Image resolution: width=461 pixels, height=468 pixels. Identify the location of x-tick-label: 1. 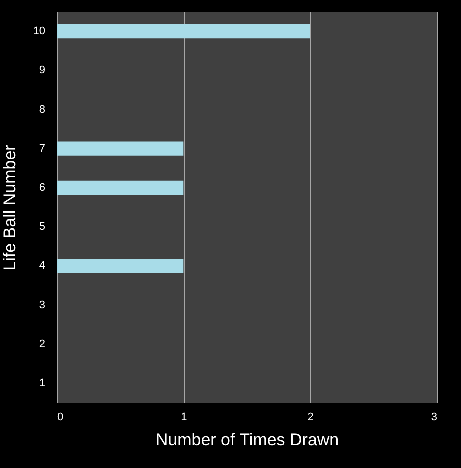
(184, 418).